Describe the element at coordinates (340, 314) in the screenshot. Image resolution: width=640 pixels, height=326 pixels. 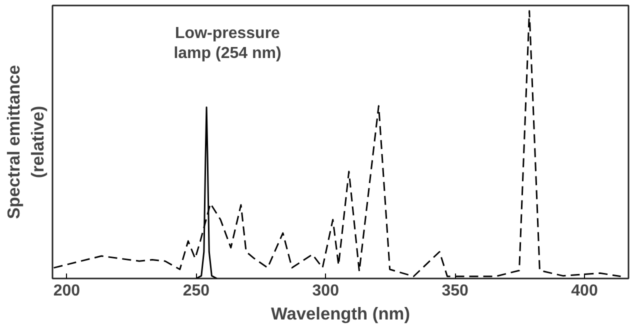
I see `x-axis-title: Wavelength (nm)` at that location.